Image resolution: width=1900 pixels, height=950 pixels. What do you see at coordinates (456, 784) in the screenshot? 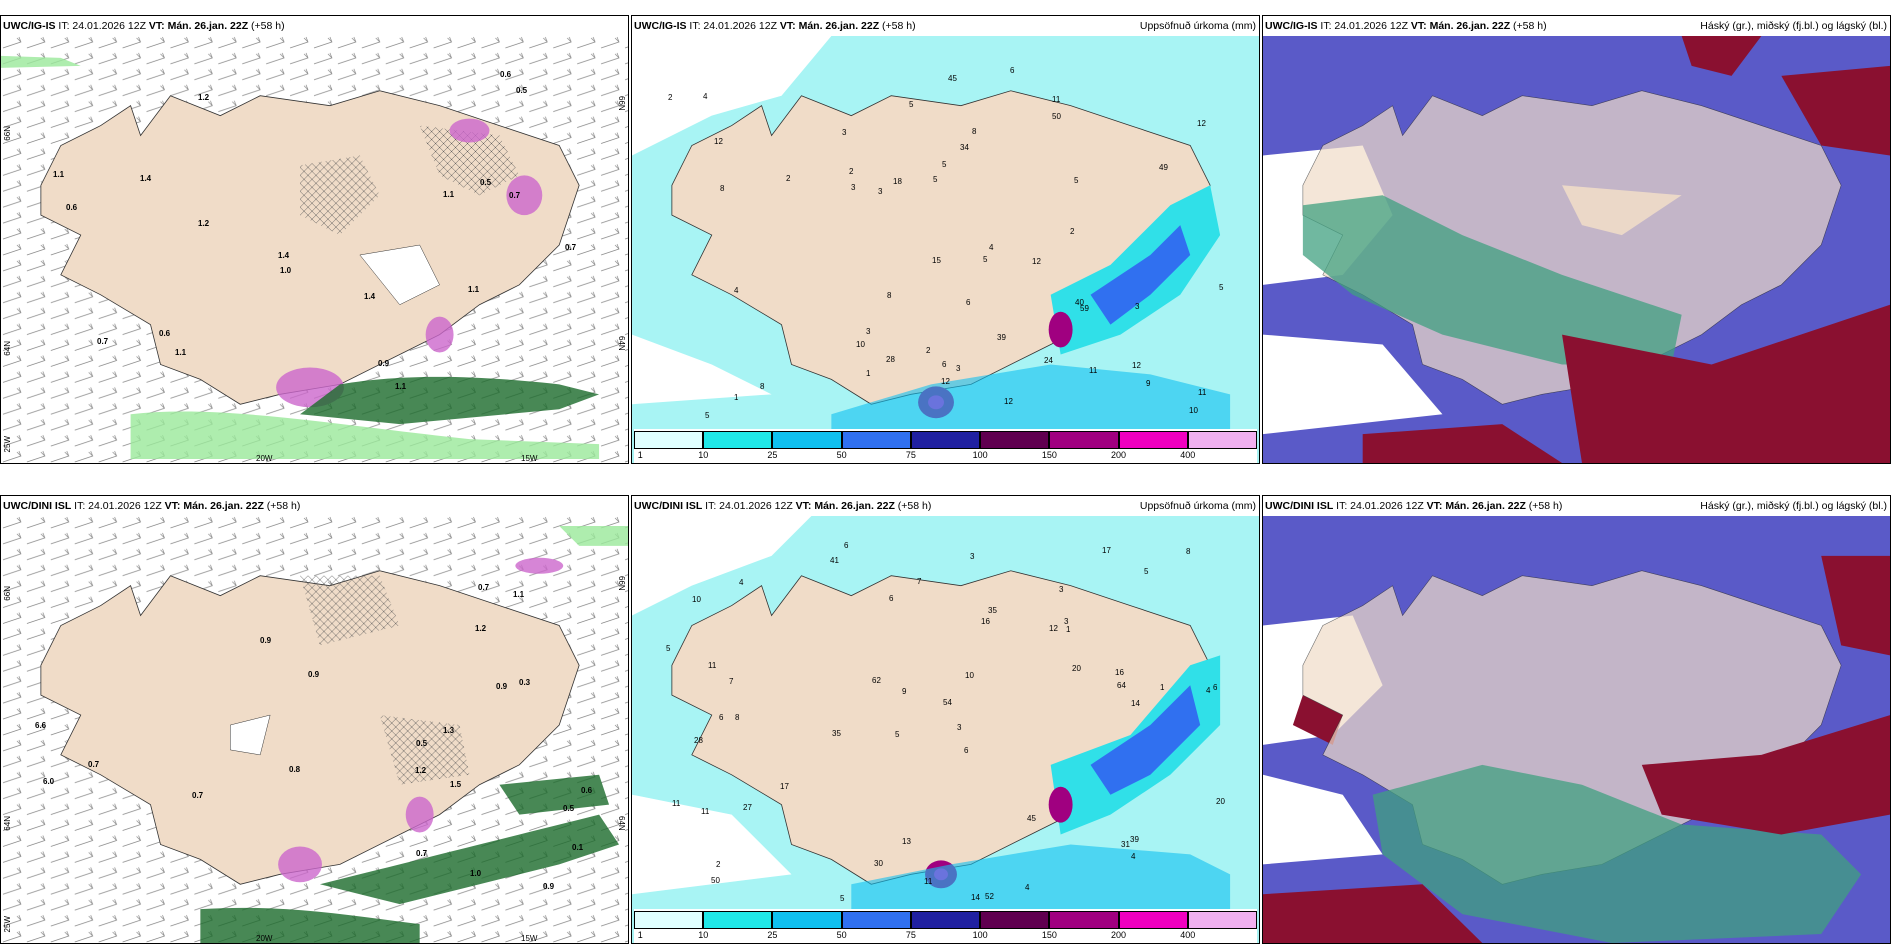
I see `value-label: 1.5` at bounding box center [456, 784].